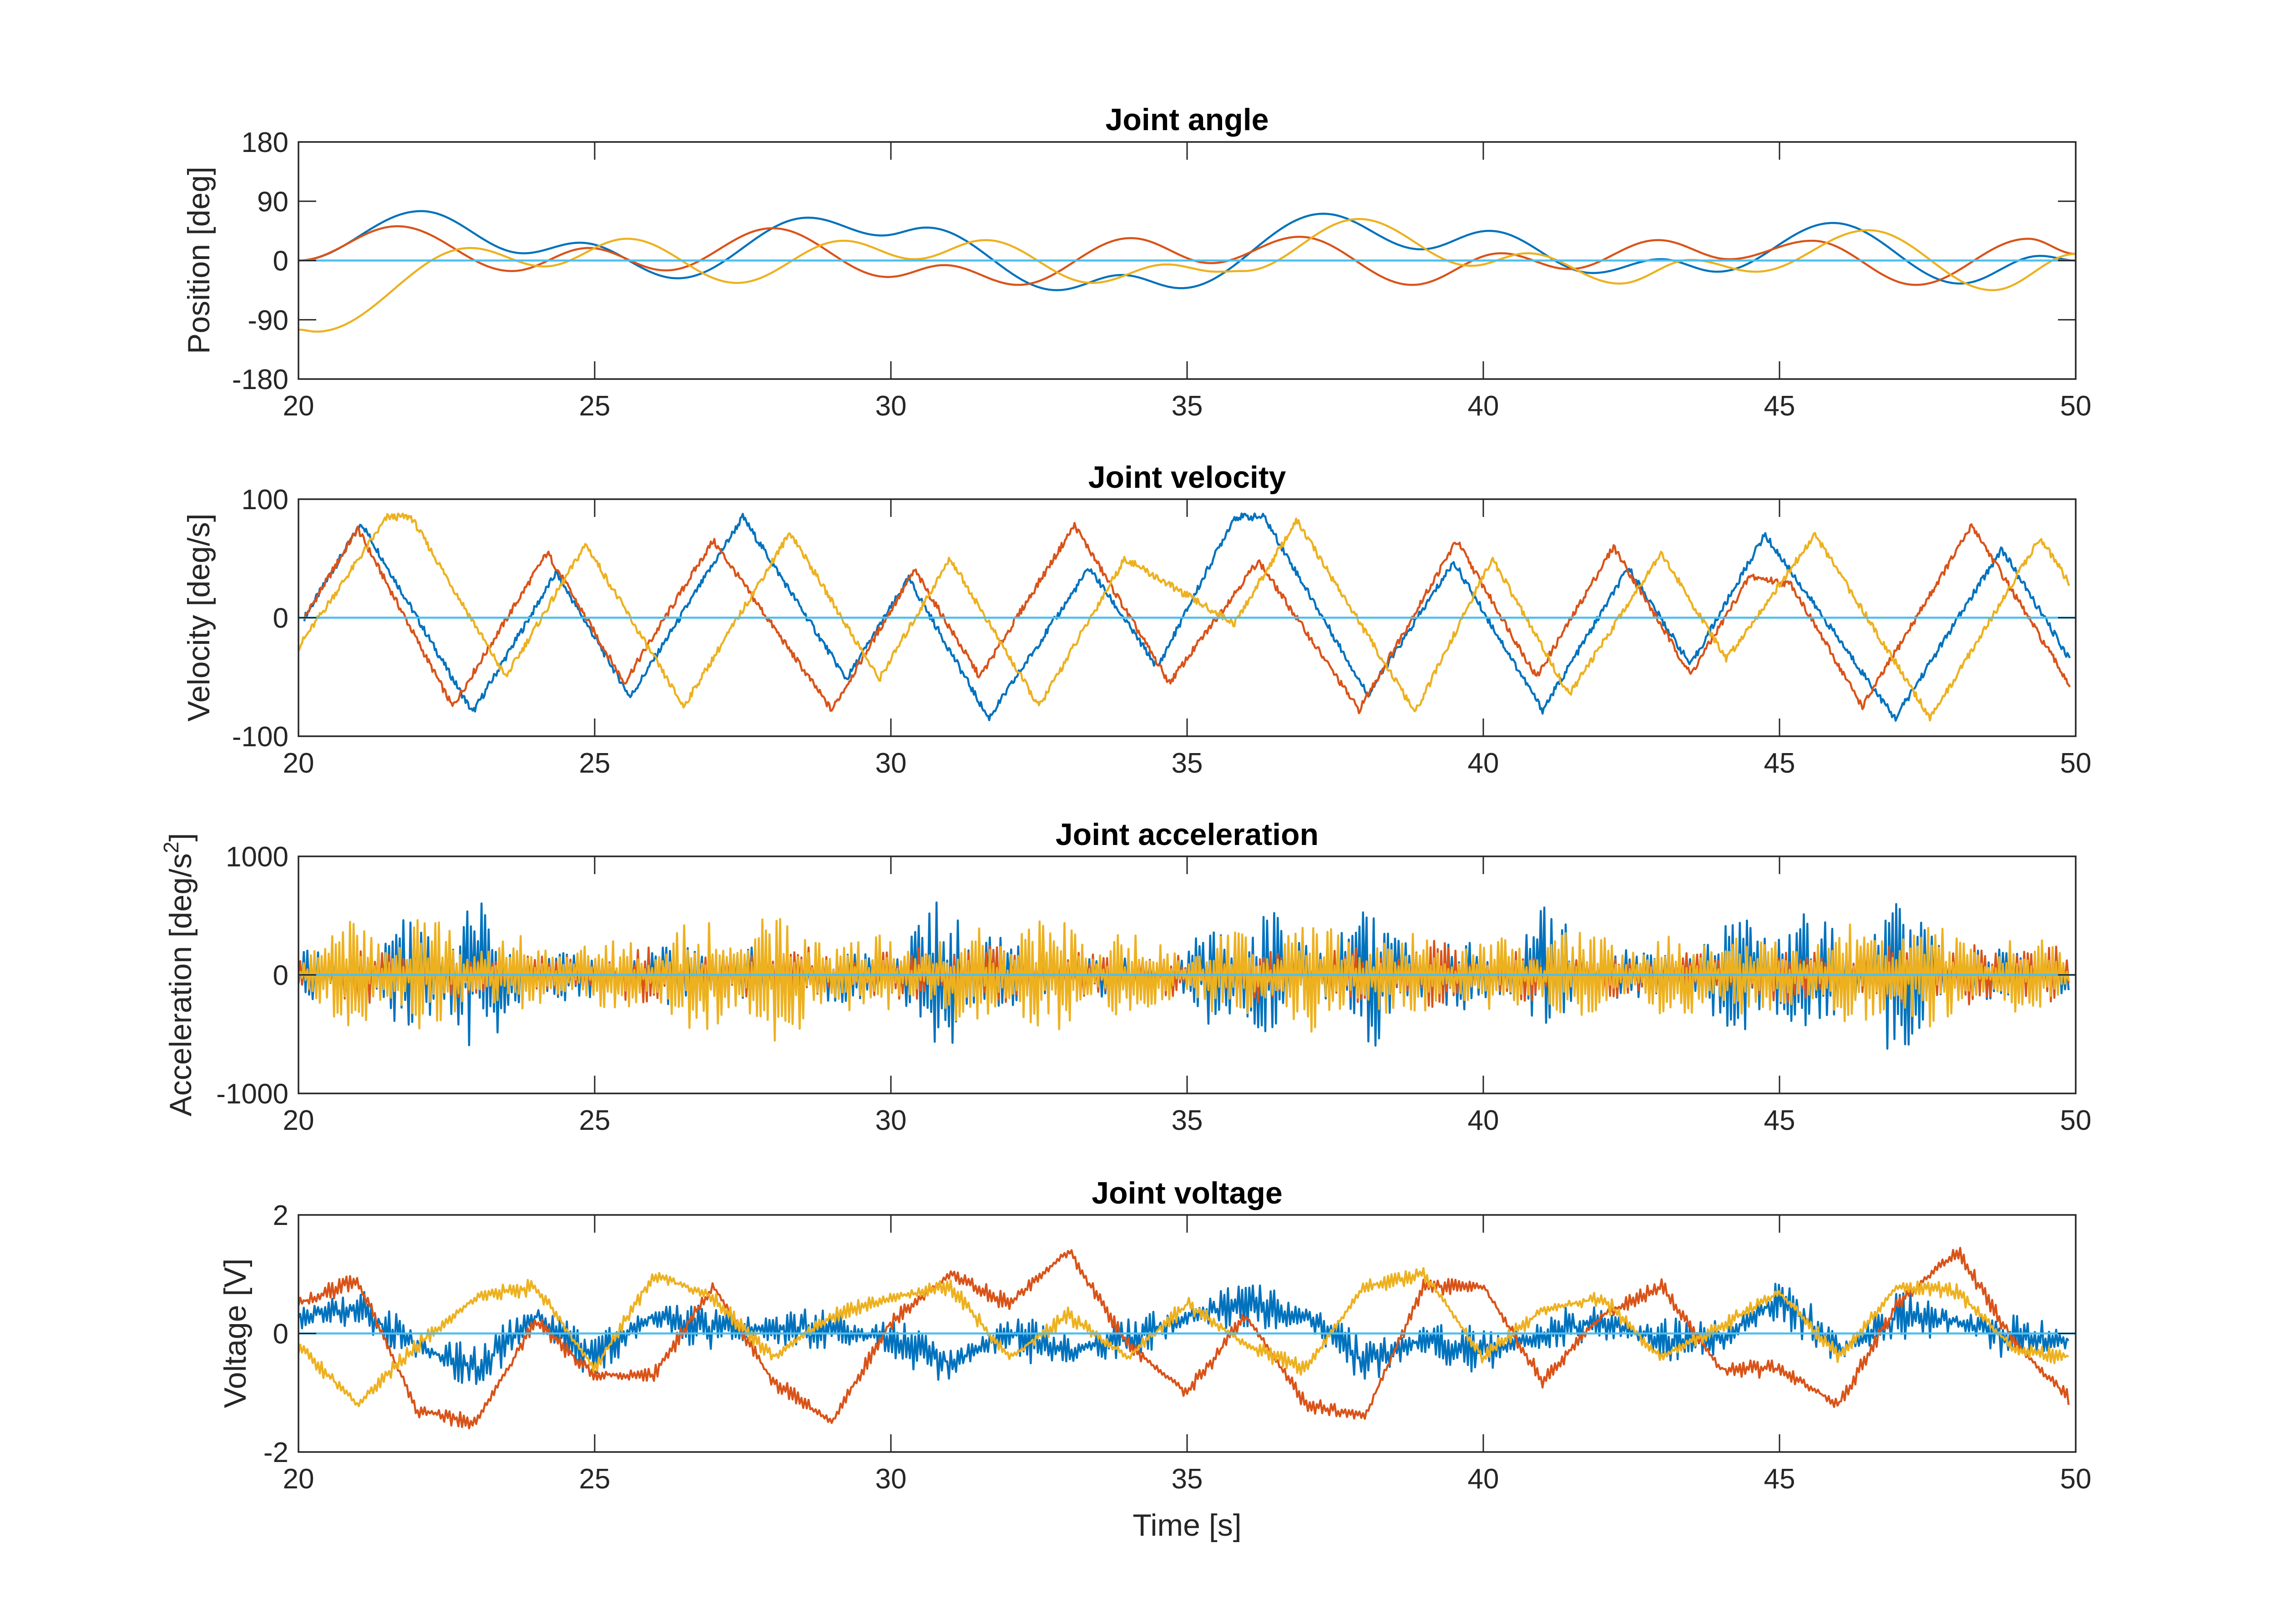 This screenshot has width=2275, height=1624. I want to click on y-tick-label: 90, so click(273, 202).